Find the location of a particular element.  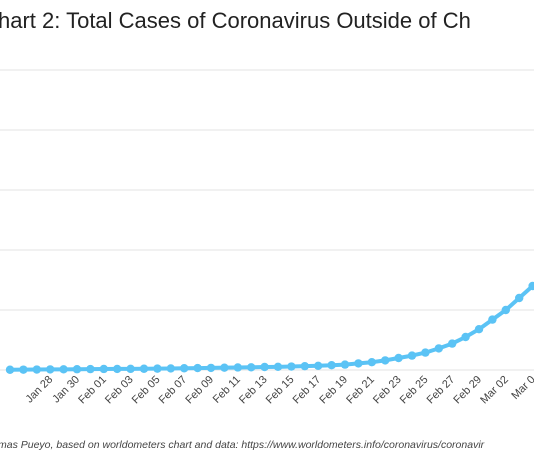

x-tick-label: Feb 23 is located at coordinates (387, 390).